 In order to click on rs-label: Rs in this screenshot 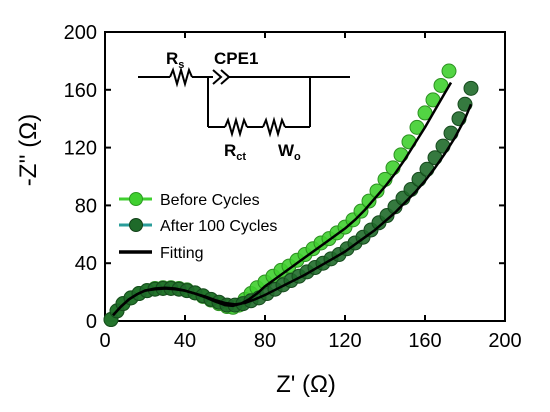, I will do `click(175, 60)`.